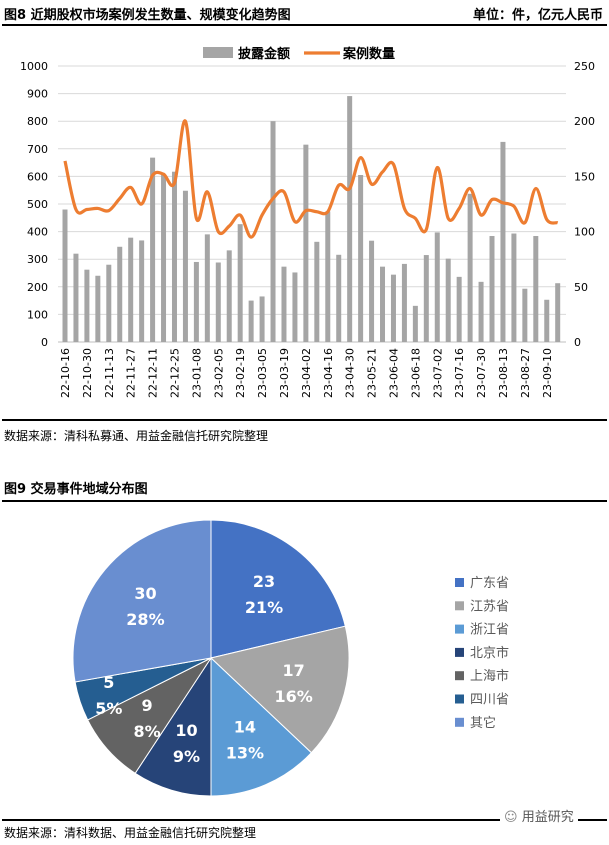 The width and height of the screenshot is (609, 845). I want to click on fig9-source: 数据来源：清科数据、用益金融信托研究院整理, so click(130, 833).